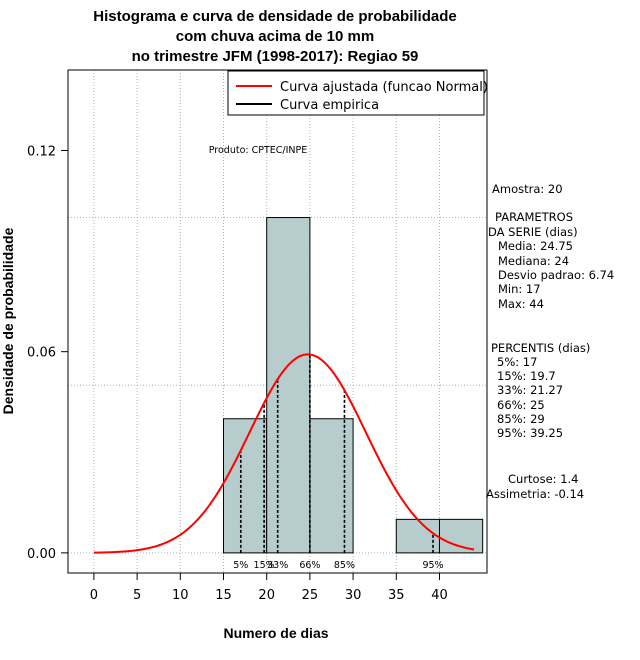 The image size is (640, 660). I want to click on stat-p15: 15%: 19.7, so click(526, 376).